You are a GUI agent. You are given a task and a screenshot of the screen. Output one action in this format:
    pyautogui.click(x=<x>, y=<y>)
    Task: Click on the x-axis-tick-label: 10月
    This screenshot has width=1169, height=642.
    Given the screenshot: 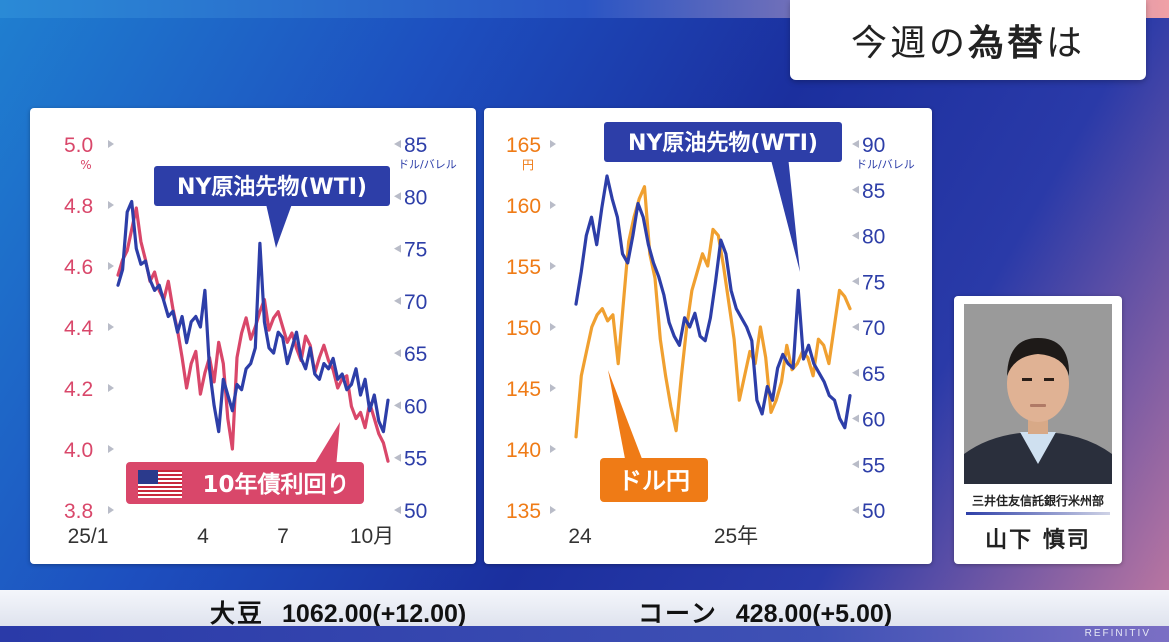 What is the action you would take?
    pyautogui.click(x=372, y=536)
    